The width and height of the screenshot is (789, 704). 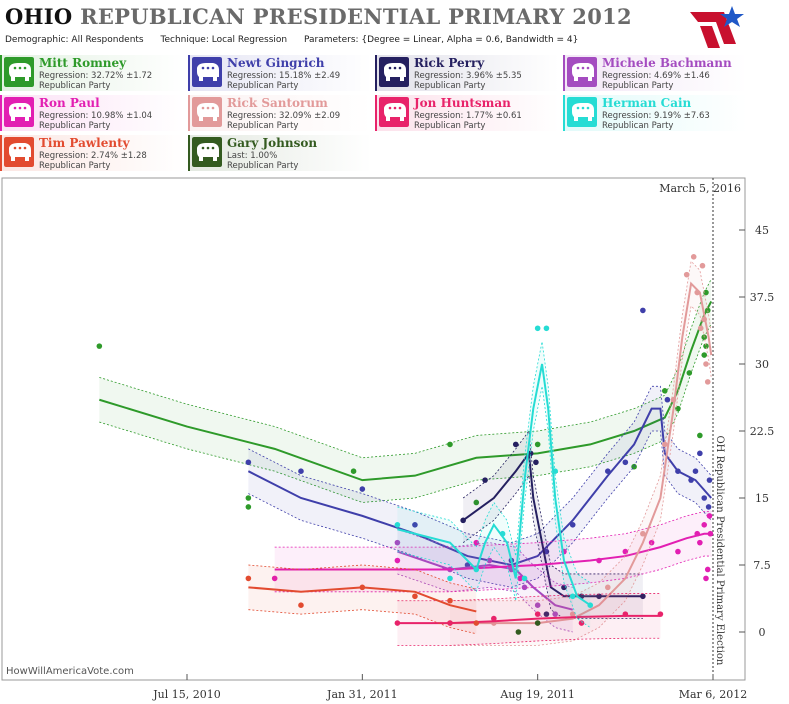 I want to click on demographic-label: Demographic: All Respondents, so click(x=74, y=40).